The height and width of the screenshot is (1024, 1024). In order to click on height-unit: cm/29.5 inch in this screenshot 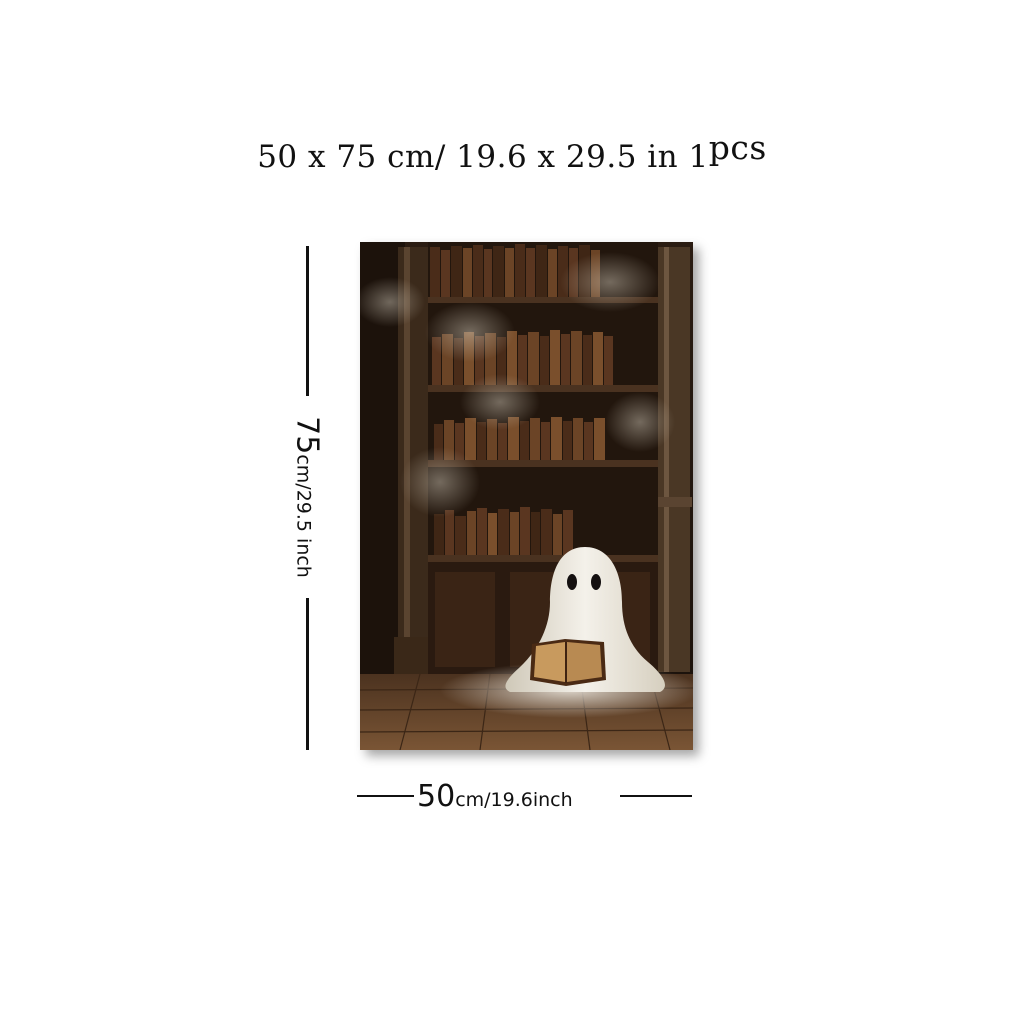, I will do `click(303, 516)`.